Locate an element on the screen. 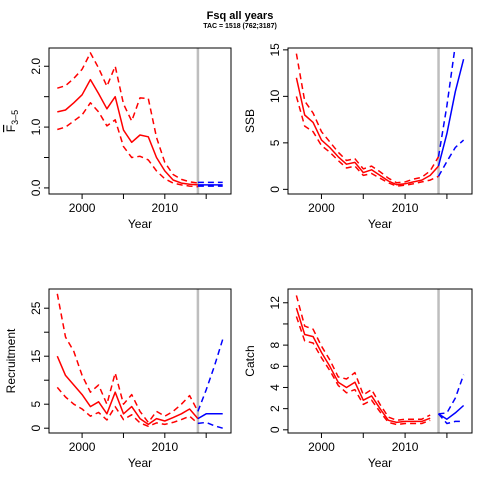 The image size is (480, 480). y-tick-label: 4 is located at coordinates (275, 387).